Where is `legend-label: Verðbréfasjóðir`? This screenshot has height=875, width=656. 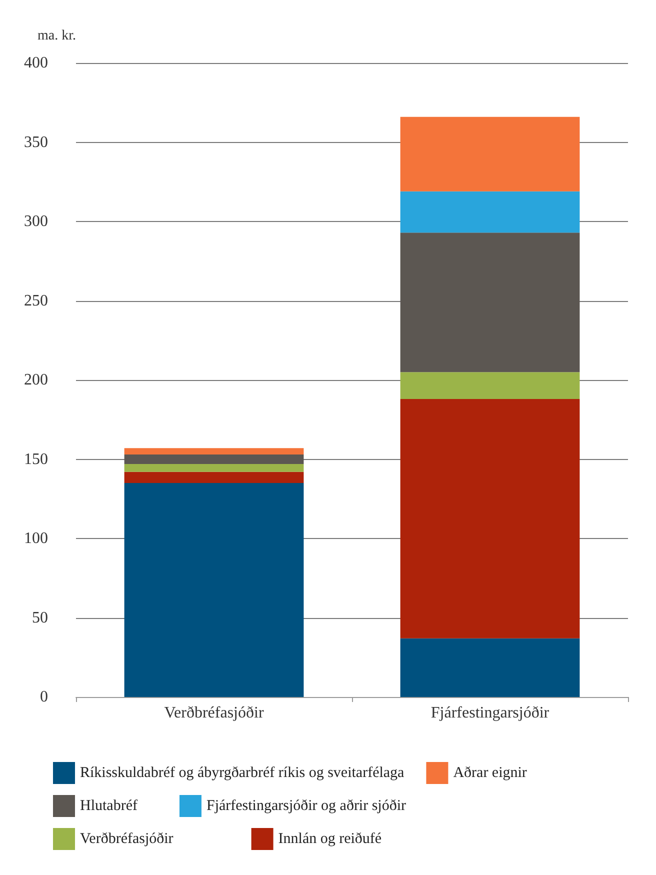
legend-label: Verðbréfasjóðir is located at coordinates (127, 839).